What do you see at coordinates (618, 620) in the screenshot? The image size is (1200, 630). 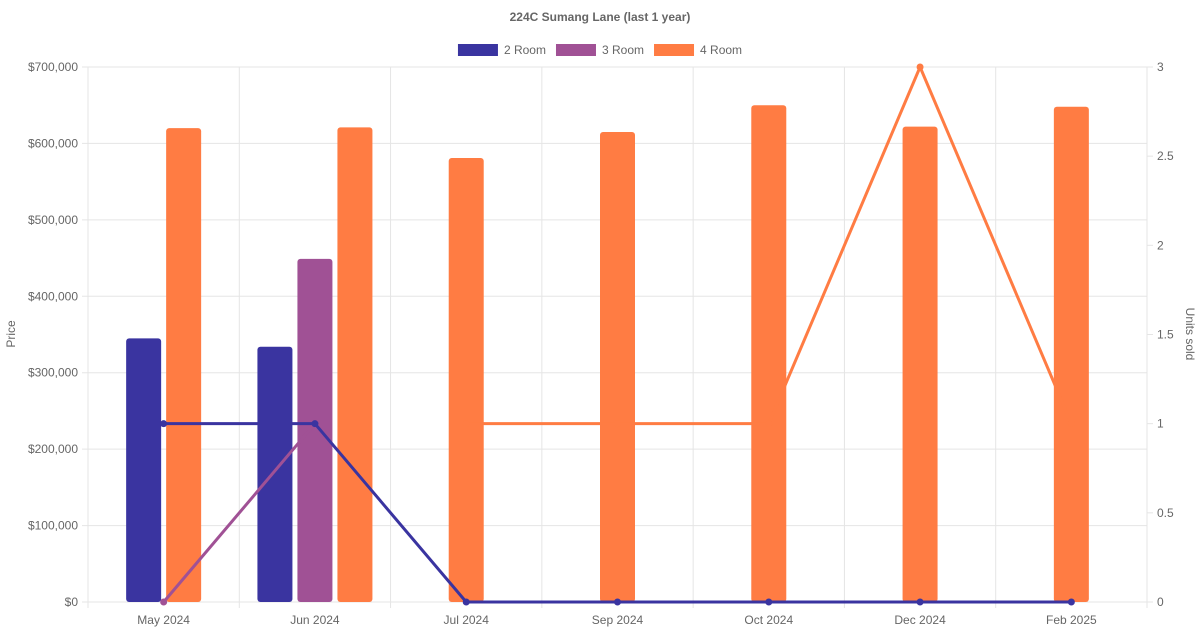 I see `x-tick-label: Sep 2024` at bounding box center [618, 620].